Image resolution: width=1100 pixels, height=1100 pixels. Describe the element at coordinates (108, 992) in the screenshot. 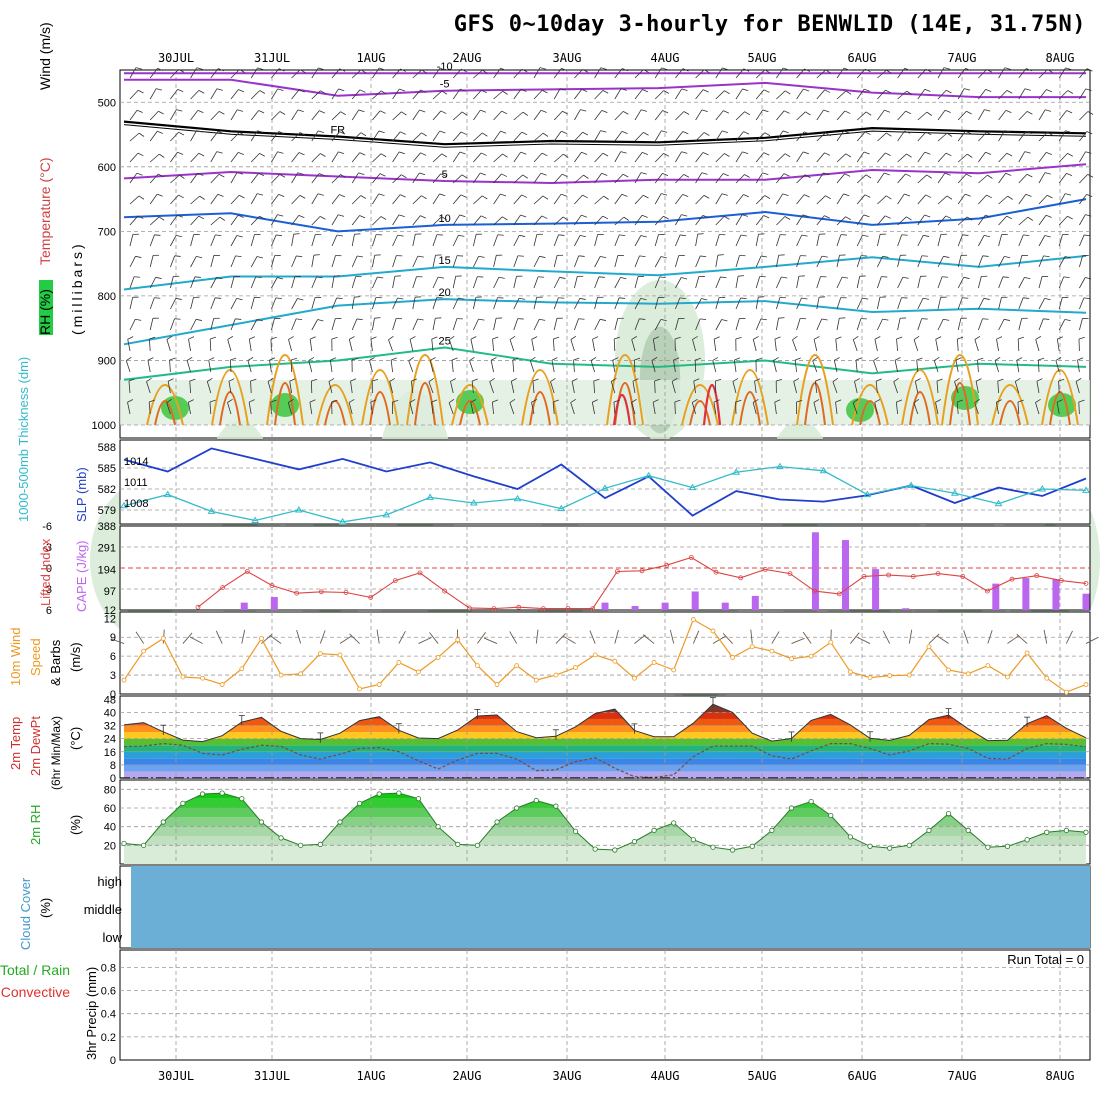

I see `tick-label: 0.6` at that location.